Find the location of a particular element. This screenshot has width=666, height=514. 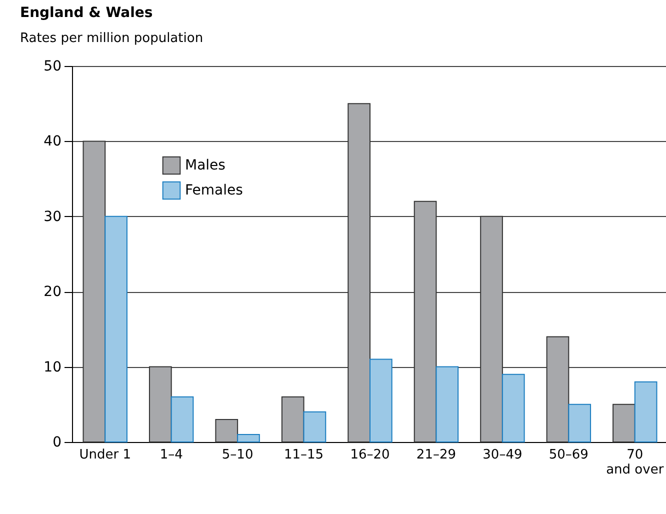

legend-label: Males is located at coordinates (205, 166).